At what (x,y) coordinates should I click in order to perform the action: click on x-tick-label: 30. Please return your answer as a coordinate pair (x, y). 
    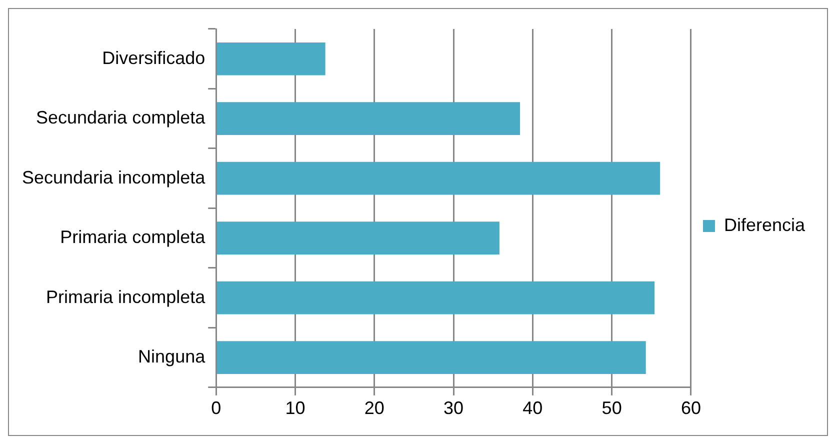
    Looking at the image, I should click on (454, 408).